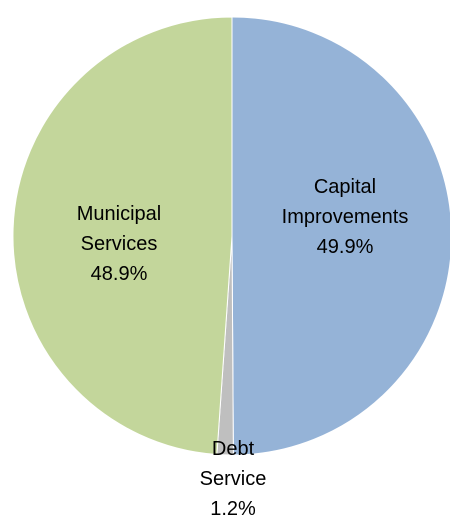  What do you see at coordinates (345, 247) in the screenshot?
I see `slice-percent-label: 49.9%` at bounding box center [345, 247].